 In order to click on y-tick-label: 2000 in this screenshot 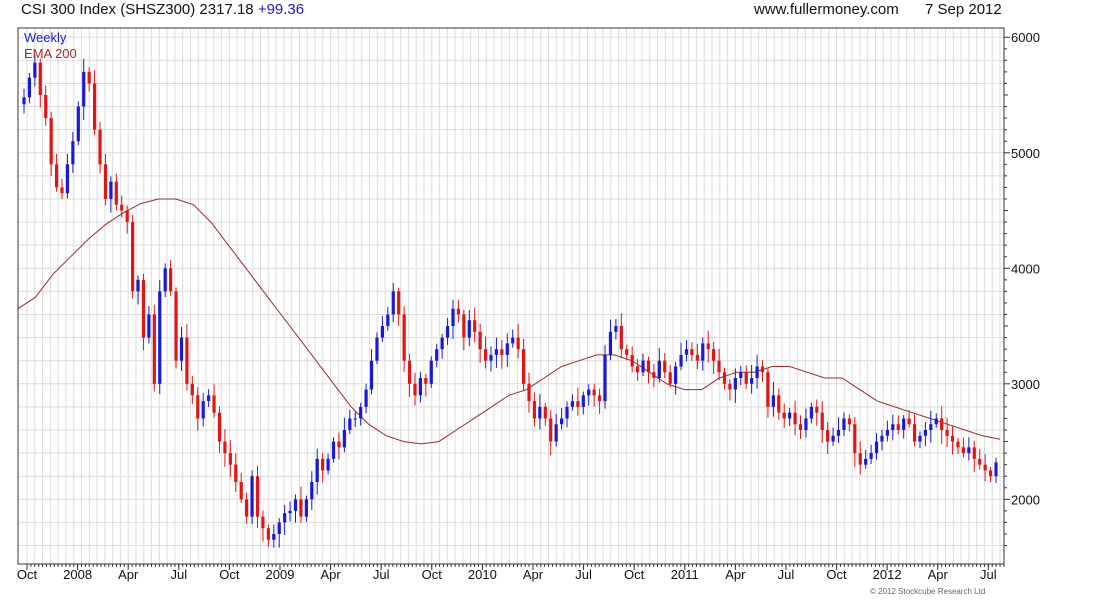, I will do `click(1025, 499)`.